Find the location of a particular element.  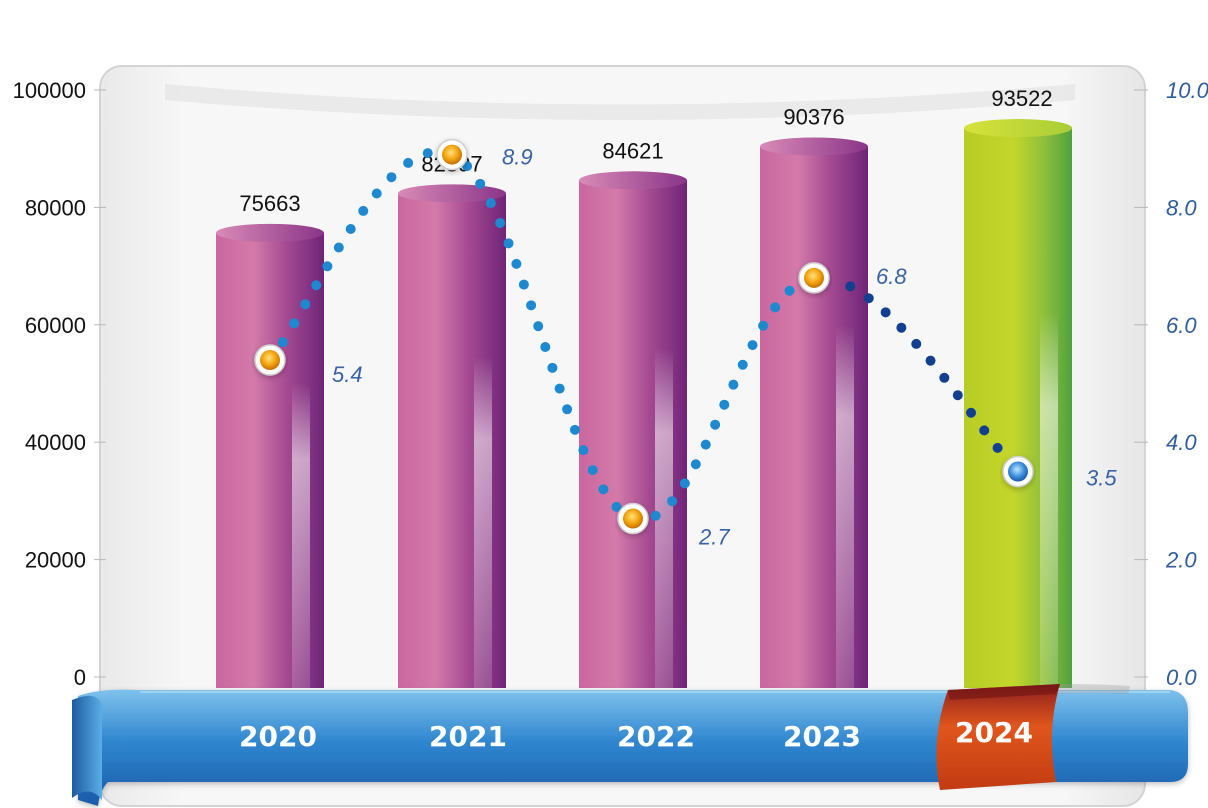

growth-marker: 2.7 is located at coordinates (673, 526).